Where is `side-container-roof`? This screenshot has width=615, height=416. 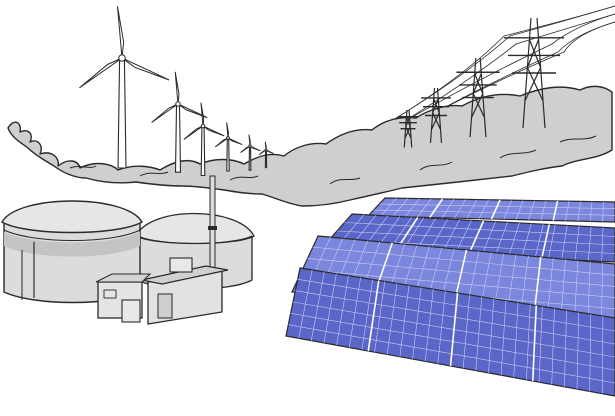
side-container-roof is located at coordinates (123, 278).